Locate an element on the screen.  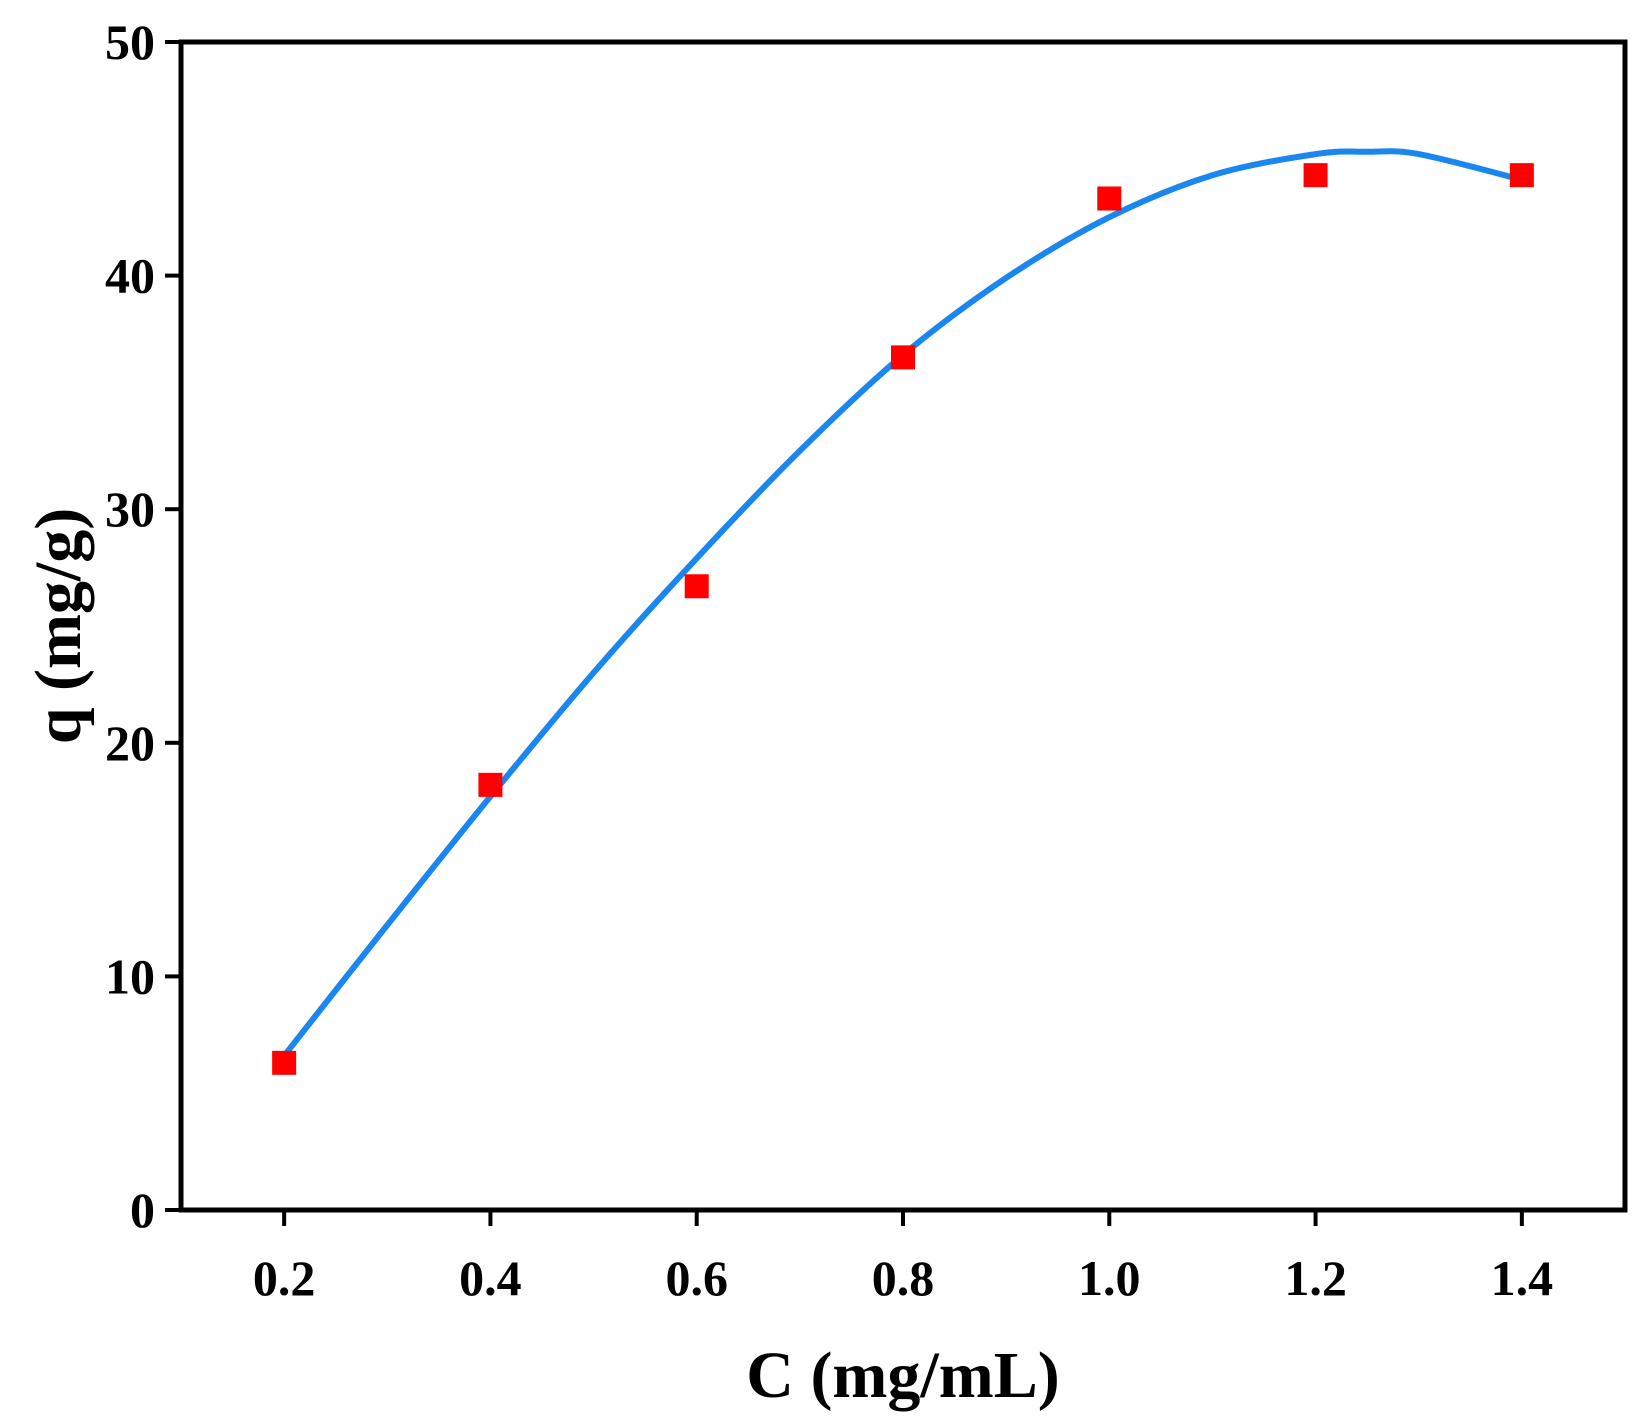
y-axis-ticks: 0 10 20 30 40 50 is located at coordinates (143, 626).